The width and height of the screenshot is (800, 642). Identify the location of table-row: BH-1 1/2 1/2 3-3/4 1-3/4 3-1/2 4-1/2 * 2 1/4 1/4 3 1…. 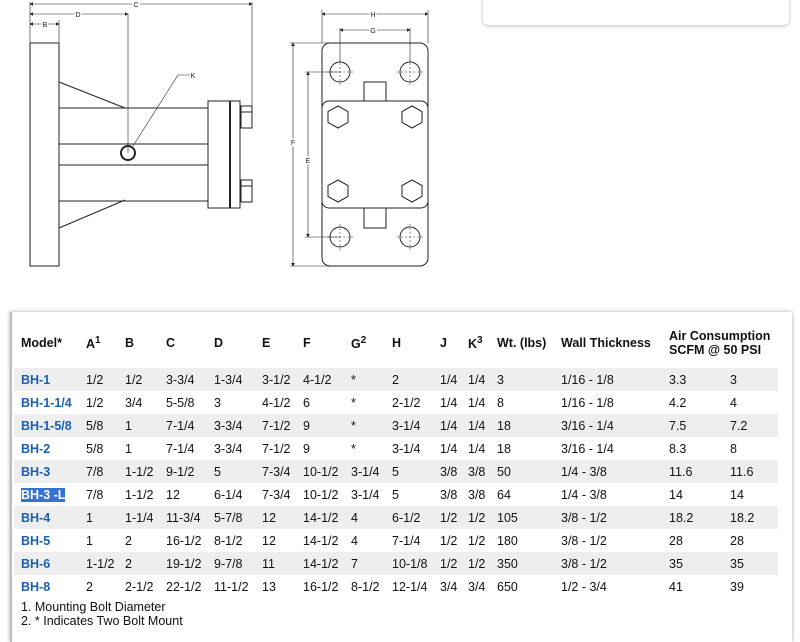
(396, 379).